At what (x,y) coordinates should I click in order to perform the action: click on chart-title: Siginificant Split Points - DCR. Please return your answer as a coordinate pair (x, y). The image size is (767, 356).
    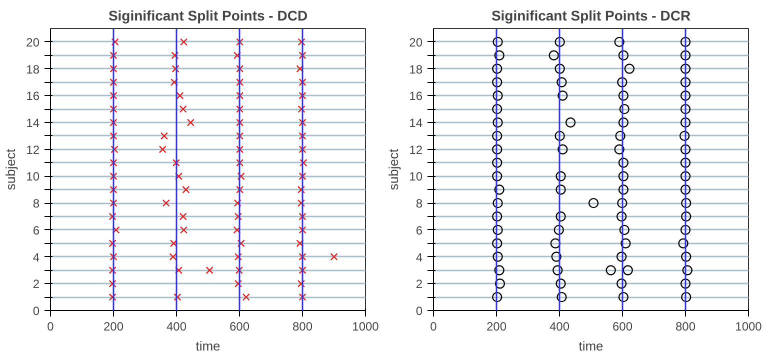
    Looking at the image, I should click on (591, 16).